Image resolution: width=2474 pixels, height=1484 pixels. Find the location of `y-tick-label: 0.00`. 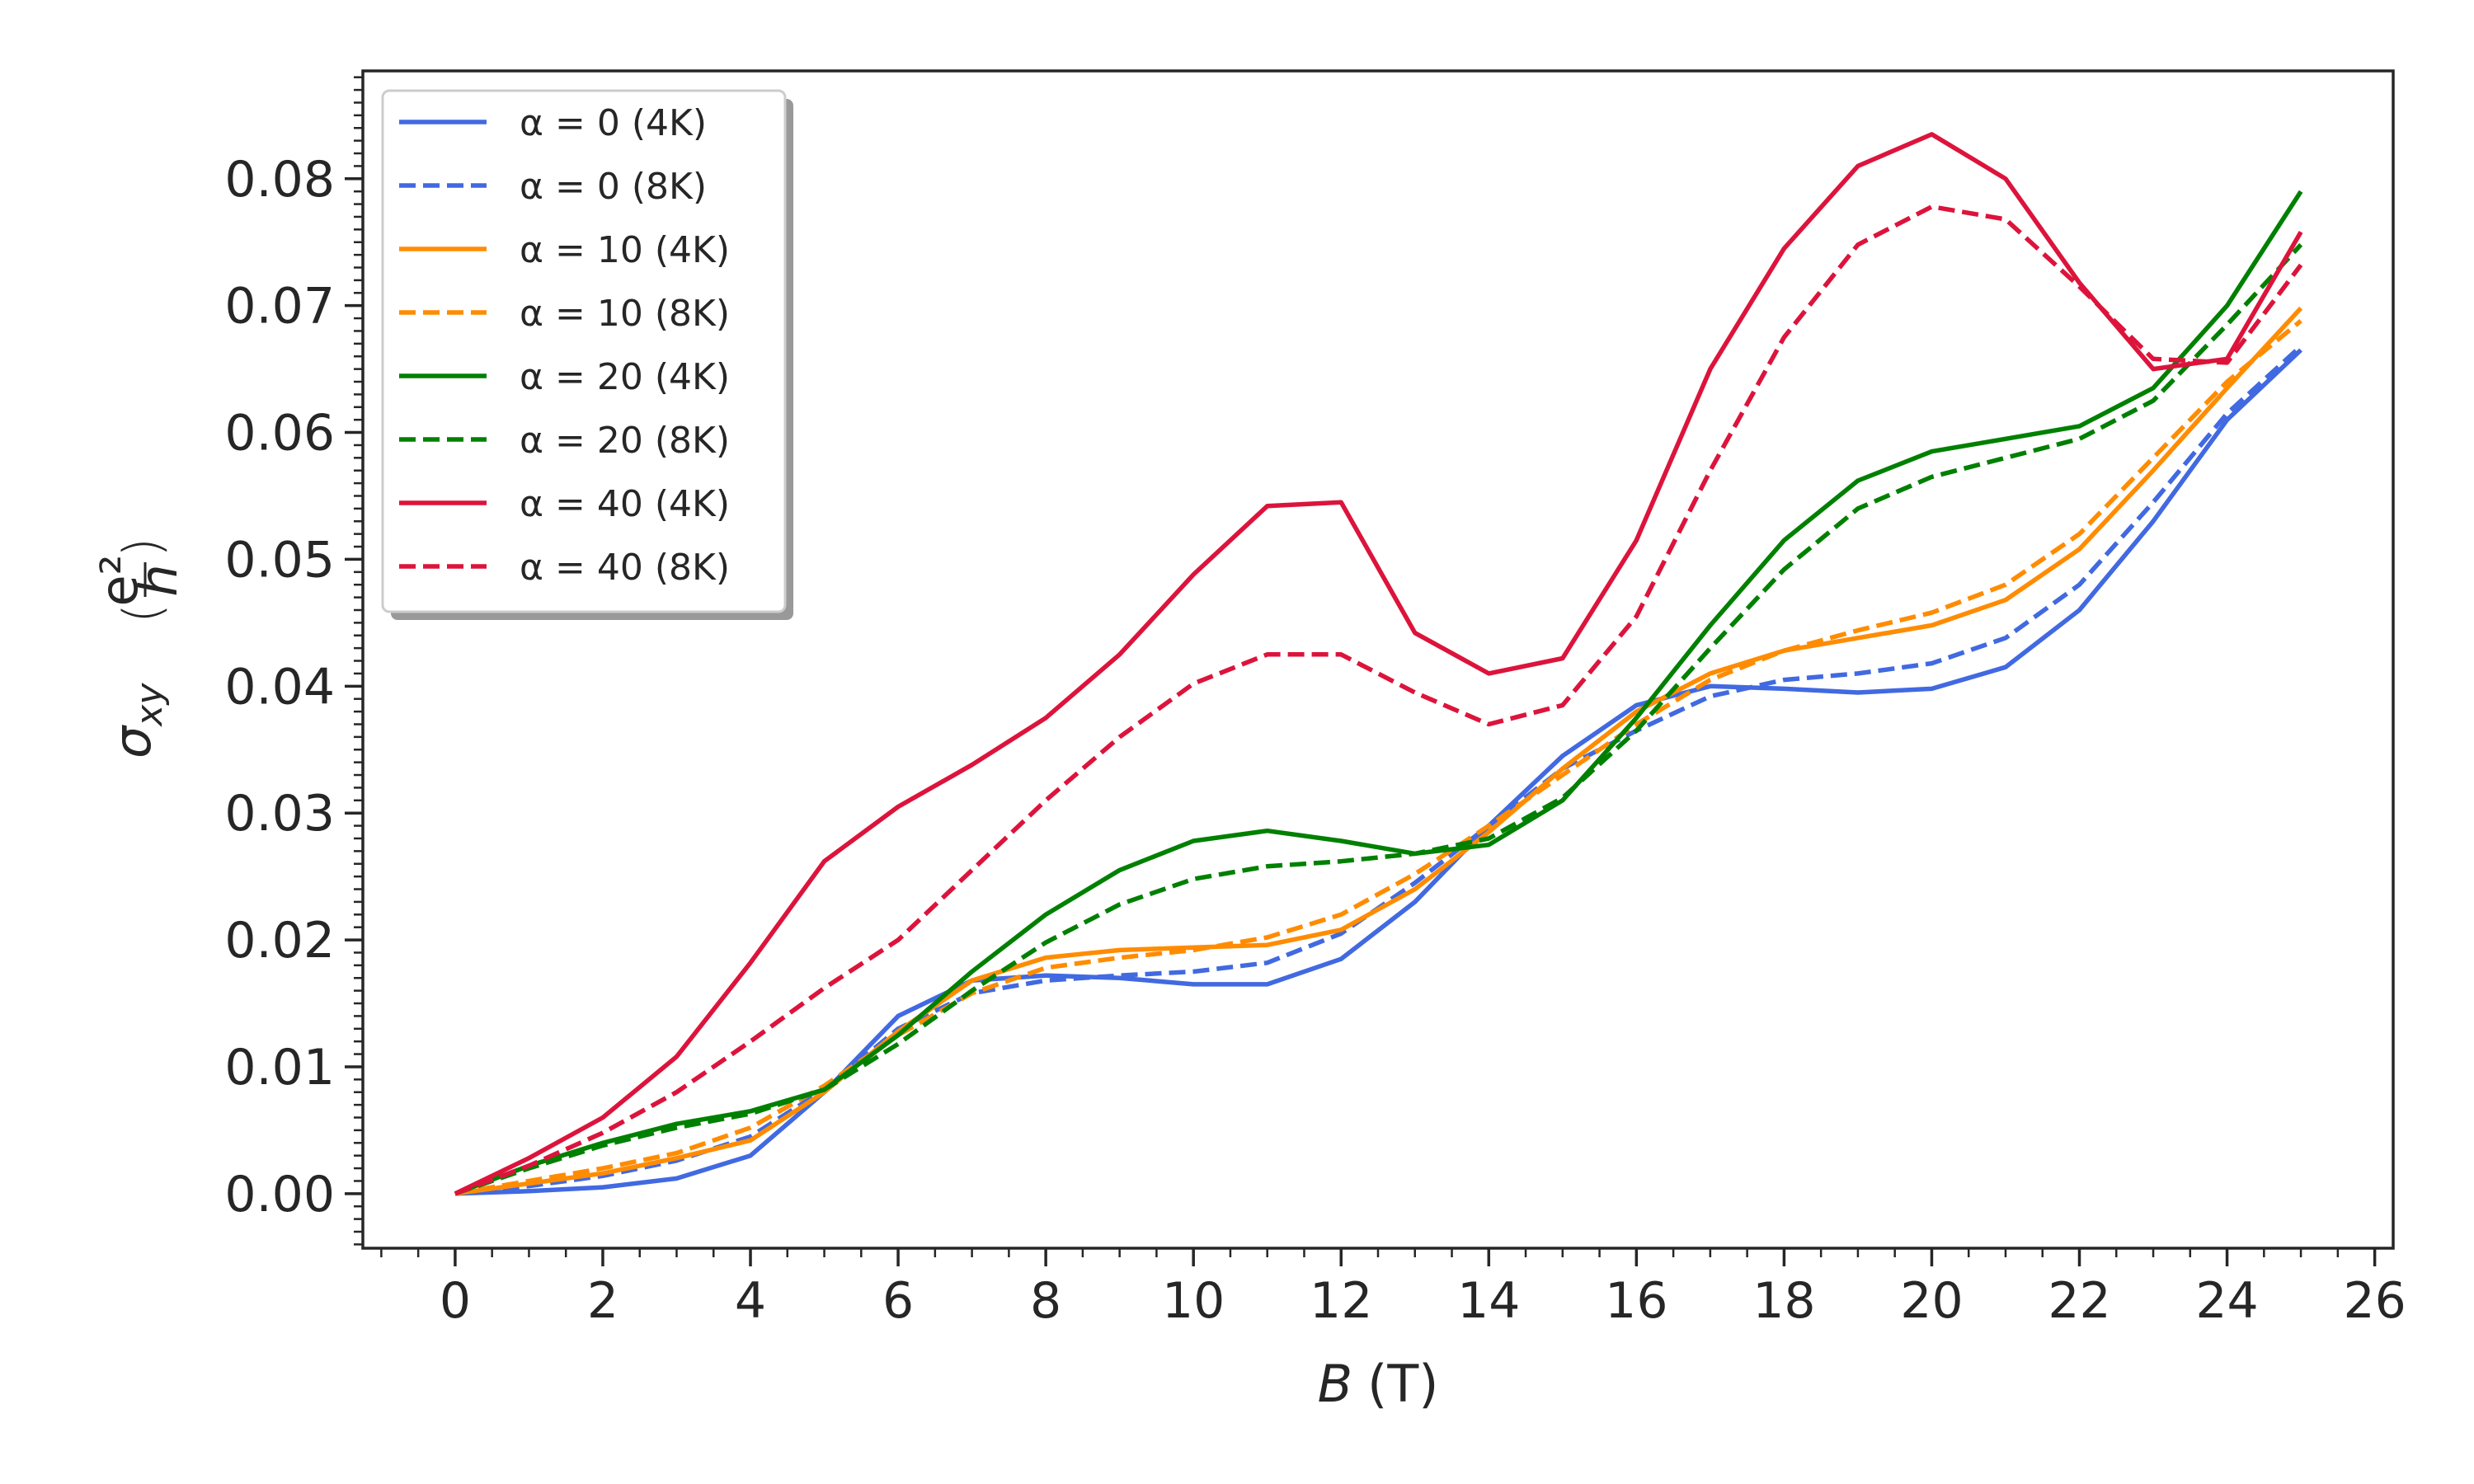

y-tick-label: 0.00 is located at coordinates (279, 1194).